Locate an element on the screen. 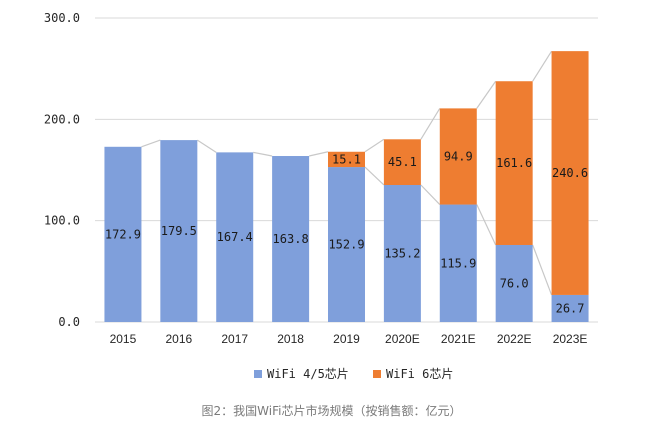 The image size is (663, 430). legend-label: WiFi 4/5芯片 is located at coordinates (308, 374).